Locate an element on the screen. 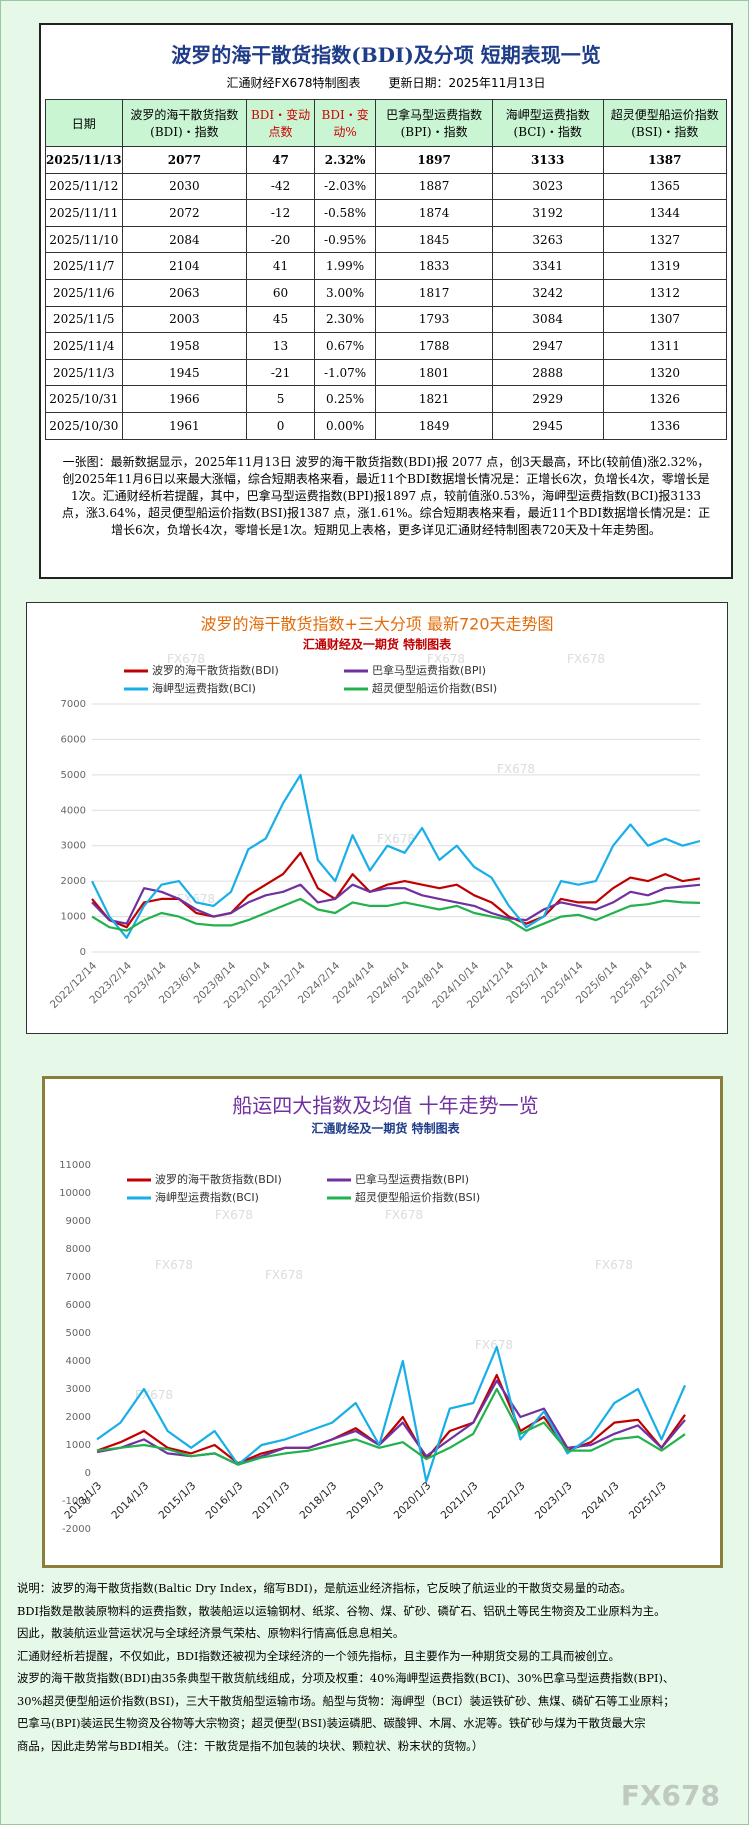 This screenshot has width=749, height=1825. table-row: 2025/11/5 2003 45 2.30% 1793 3084 1307 is located at coordinates (386, 319).